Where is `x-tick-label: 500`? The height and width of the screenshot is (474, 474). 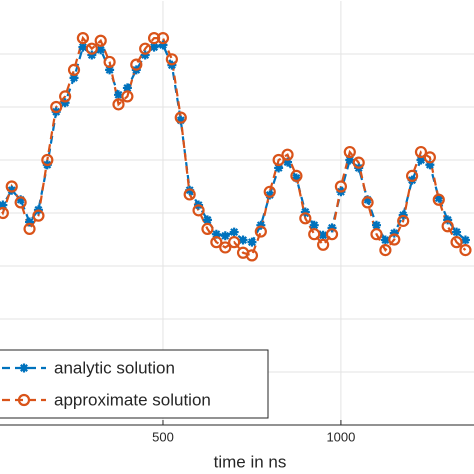 x-tick-label: 500 is located at coordinates (163, 436).